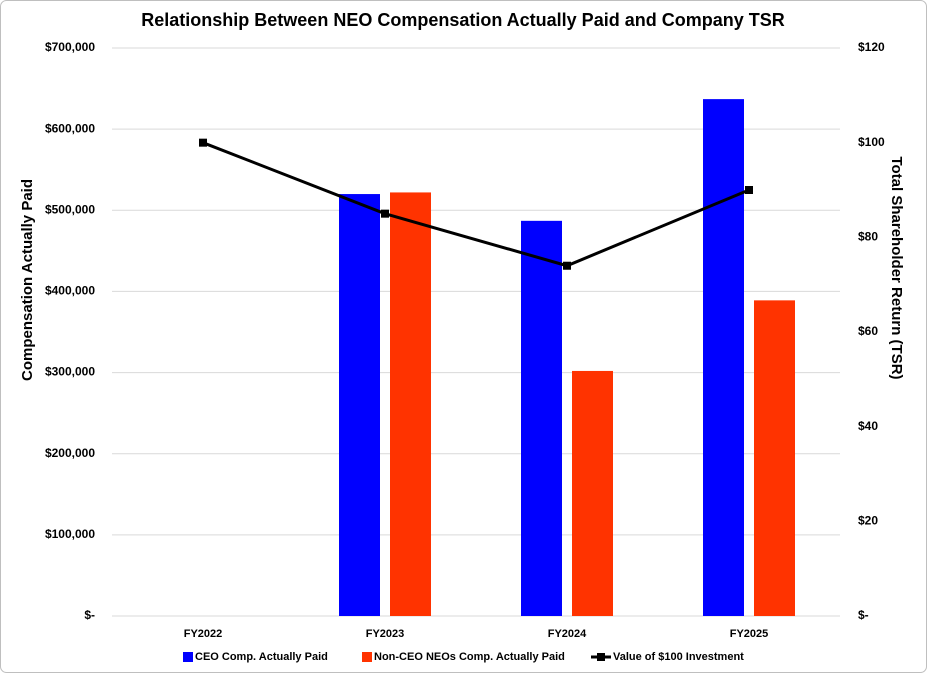 This screenshot has height=673, width=927. What do you see at coordinates (70, 128) in the screenshot?
I see `y-tick-label: $600,000` at bounding box center [70, 128].